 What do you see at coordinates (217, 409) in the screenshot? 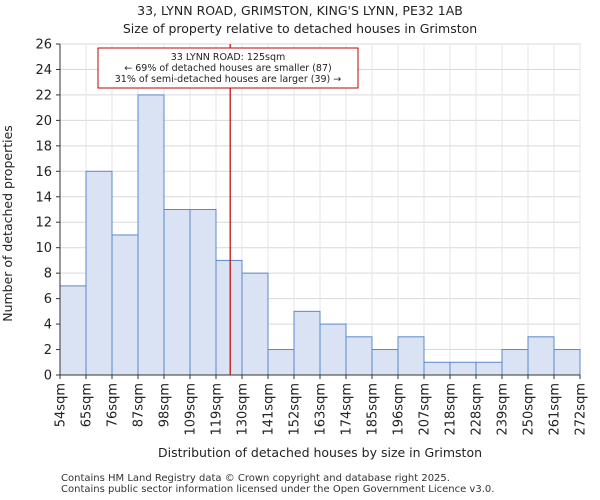
I see `x-tick-label: 119sqm` at bounding box center [217, 409].